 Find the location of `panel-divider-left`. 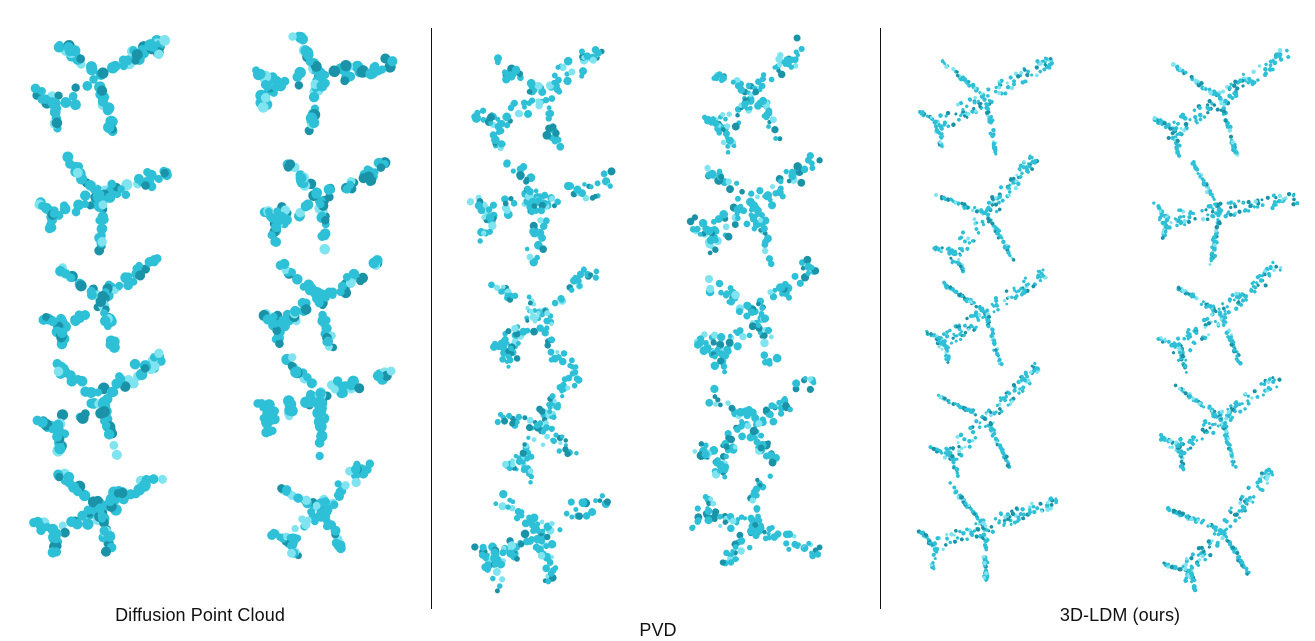

panel-divider-left is located at coordinates (431, 318).